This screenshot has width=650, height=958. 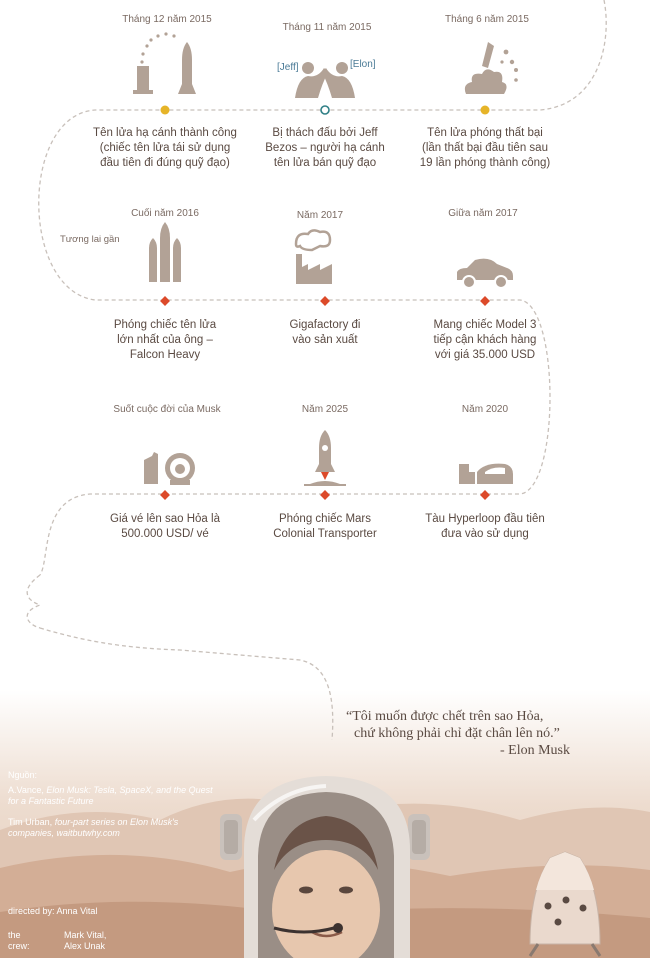 I want to click on marker-2017, so click(x=325, y=301).